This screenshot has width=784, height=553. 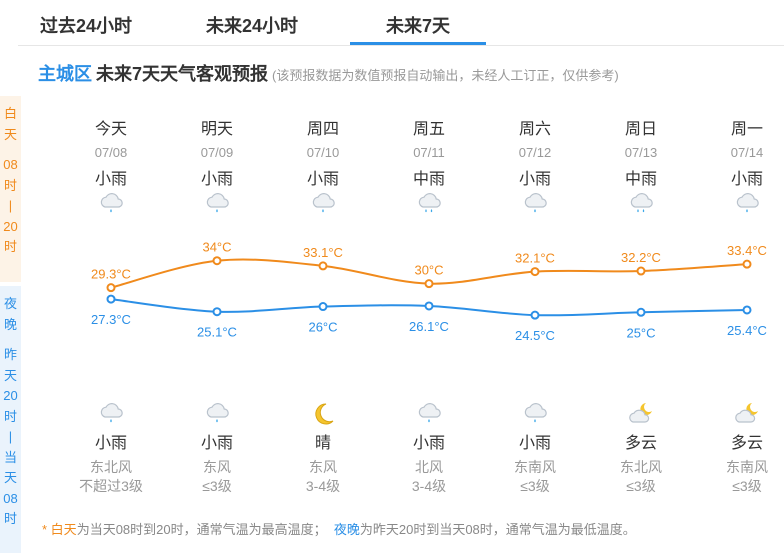 What do you see at coordinates (418, 26) in the screenshot?
I see `tab-next-7d: 未来7天` at bounding box center [418, 26].